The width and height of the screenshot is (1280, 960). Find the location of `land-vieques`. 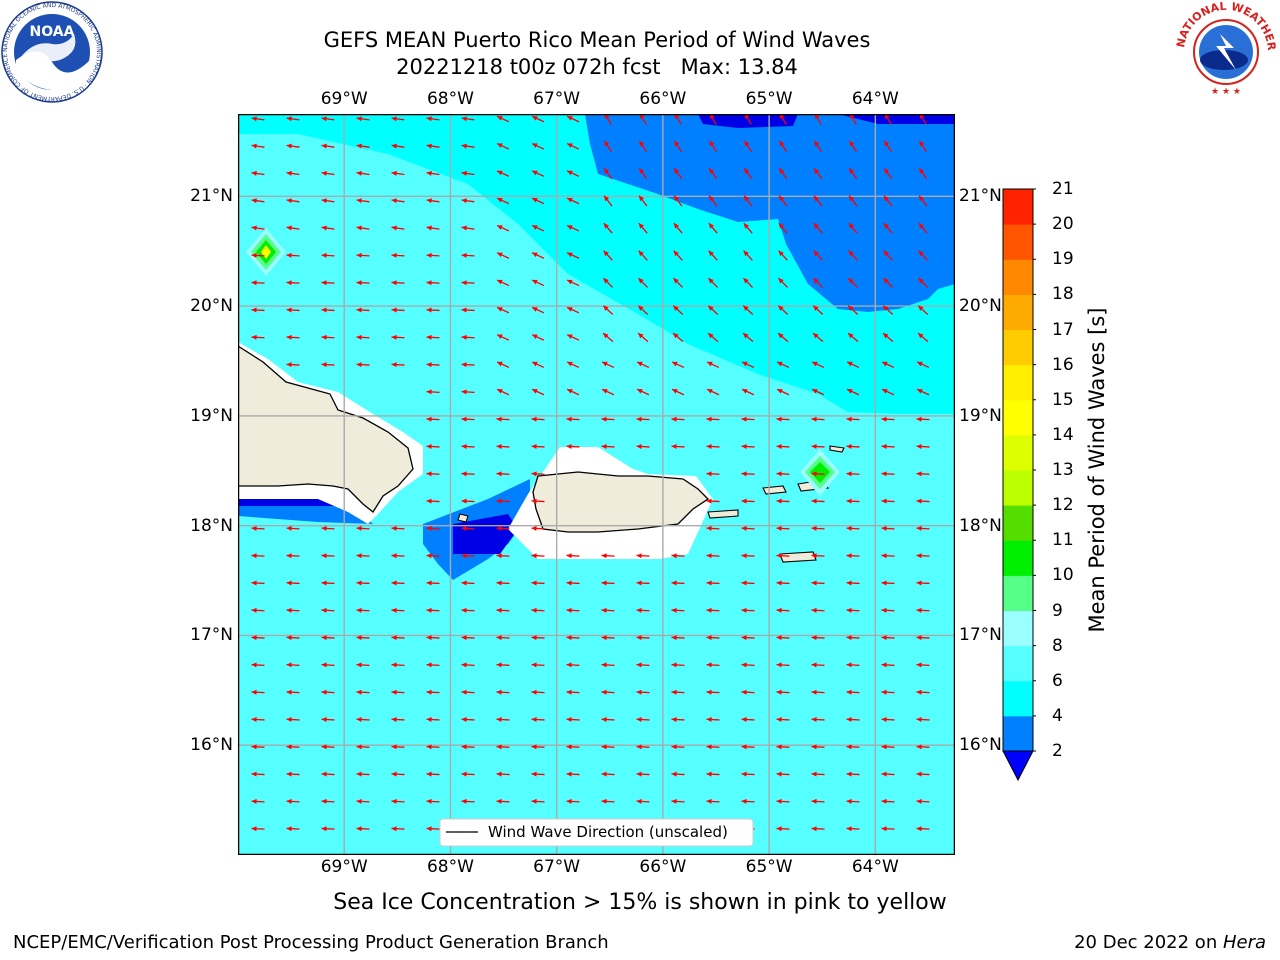

land-vieques is located at coordinates (723, 514).